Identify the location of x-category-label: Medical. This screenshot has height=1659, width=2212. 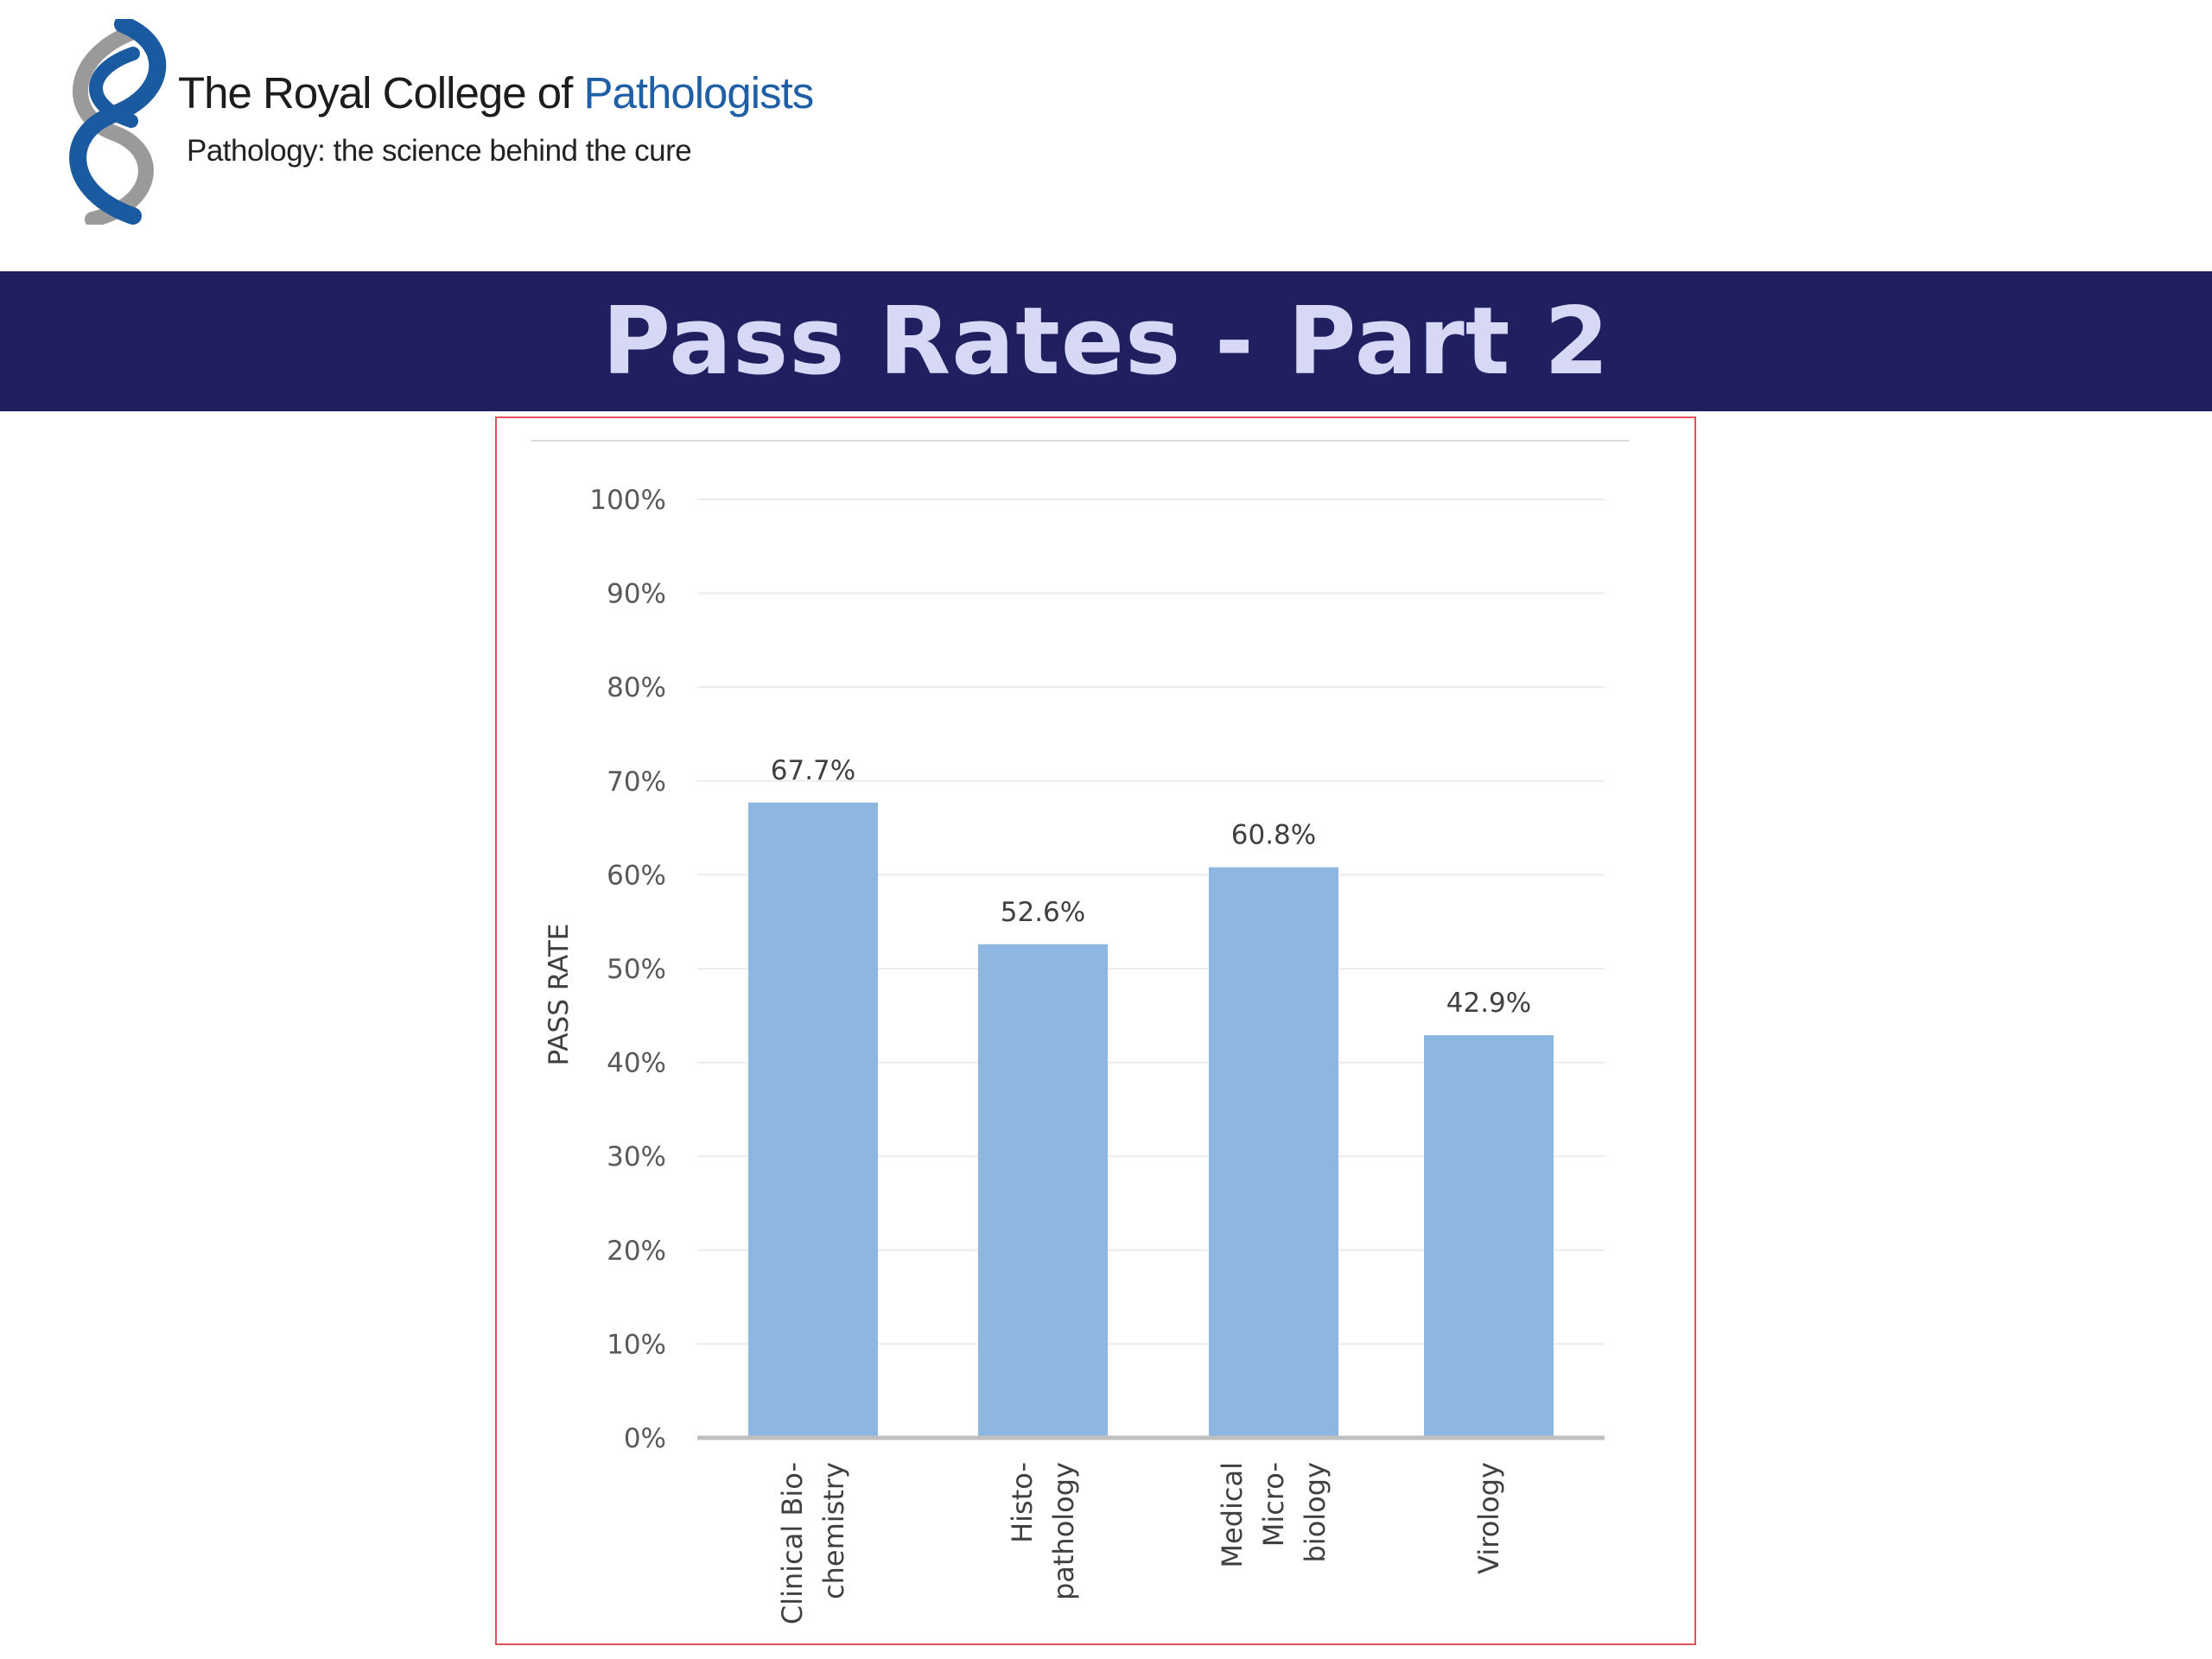
(1232, 1515).